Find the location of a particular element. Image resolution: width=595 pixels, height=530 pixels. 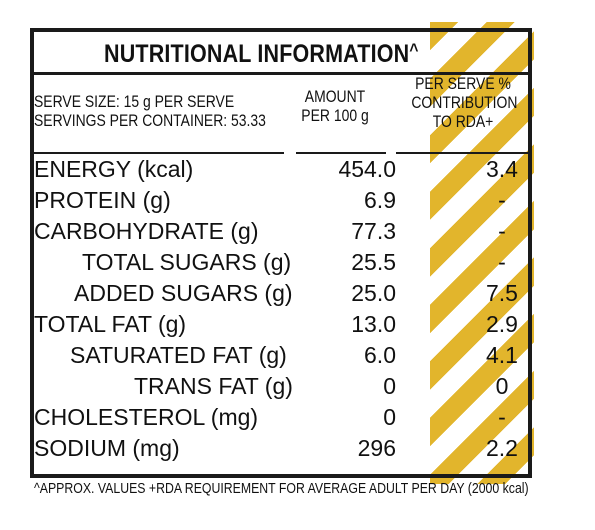

nutrient-name: ENERGY (kcal) is located at coordinates (114, 169).